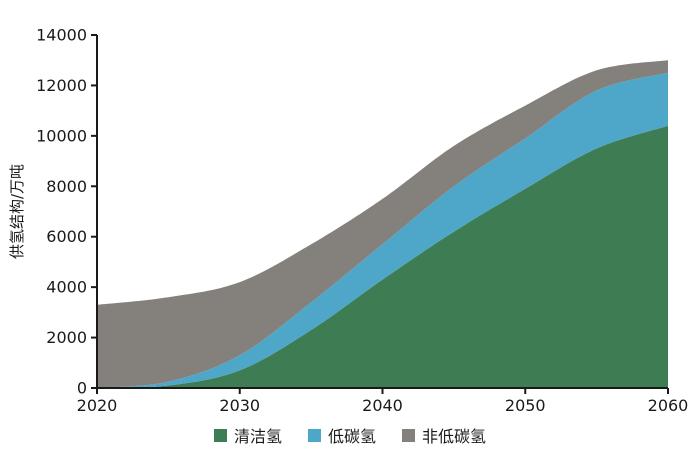 The width and height of the screenshot is (700, 455). Describe the element at coordinates (66, 236) in the screenshot. I see `y-tick-label: 6000` at that location.